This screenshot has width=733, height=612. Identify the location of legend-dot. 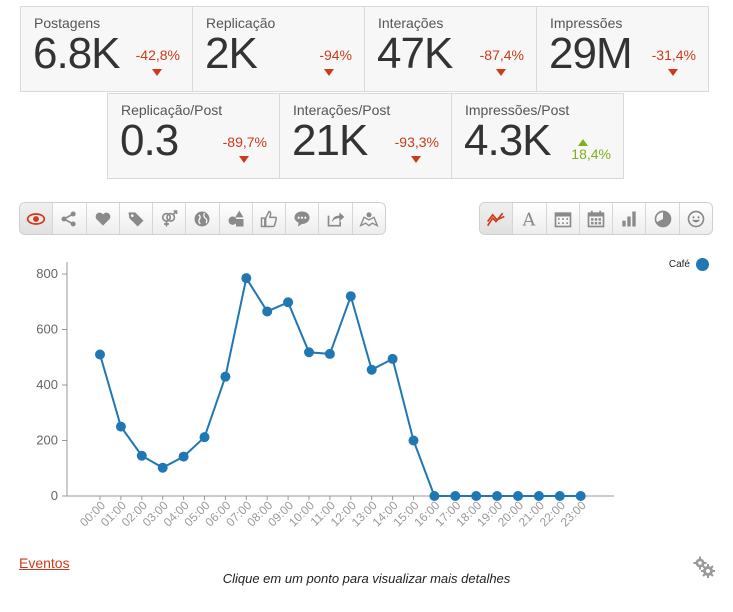
(702, 264).